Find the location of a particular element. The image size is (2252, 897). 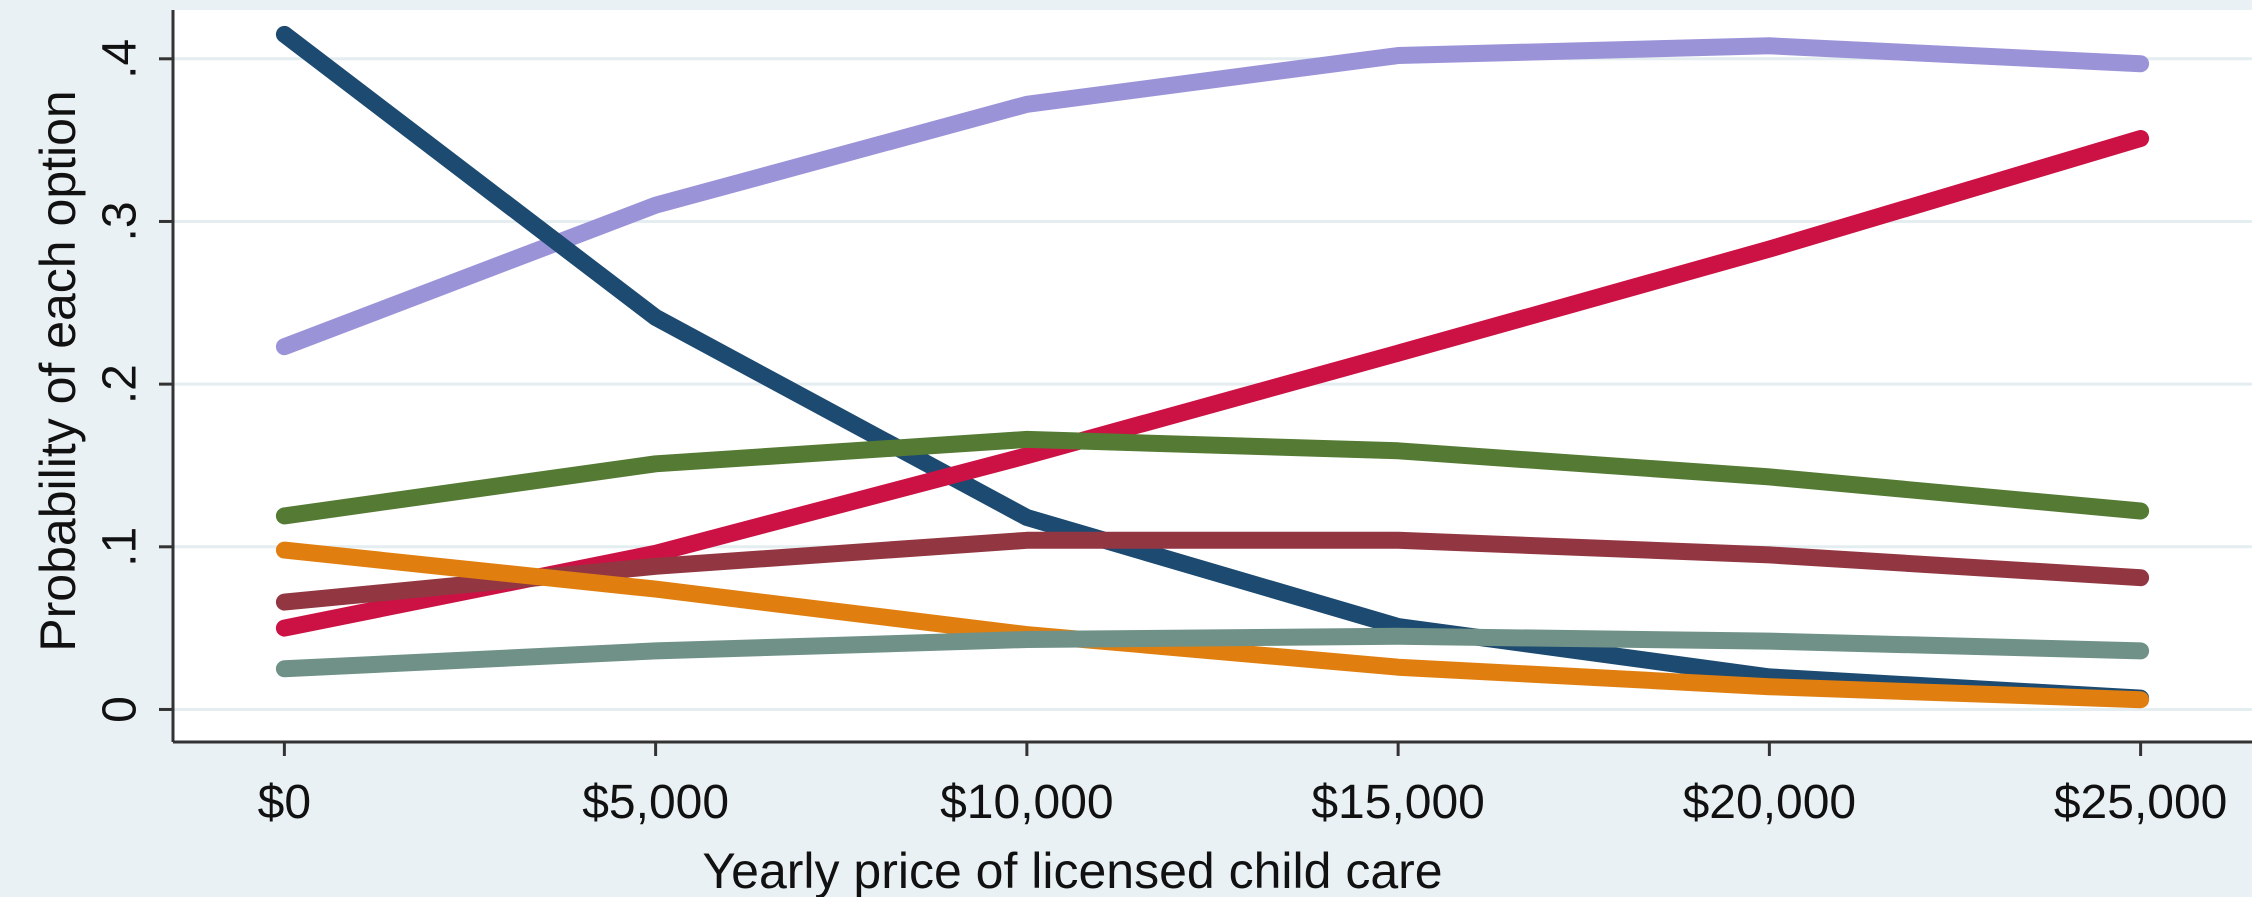

x-tick-label: $20,000 is located at coordinates (1770, 802).